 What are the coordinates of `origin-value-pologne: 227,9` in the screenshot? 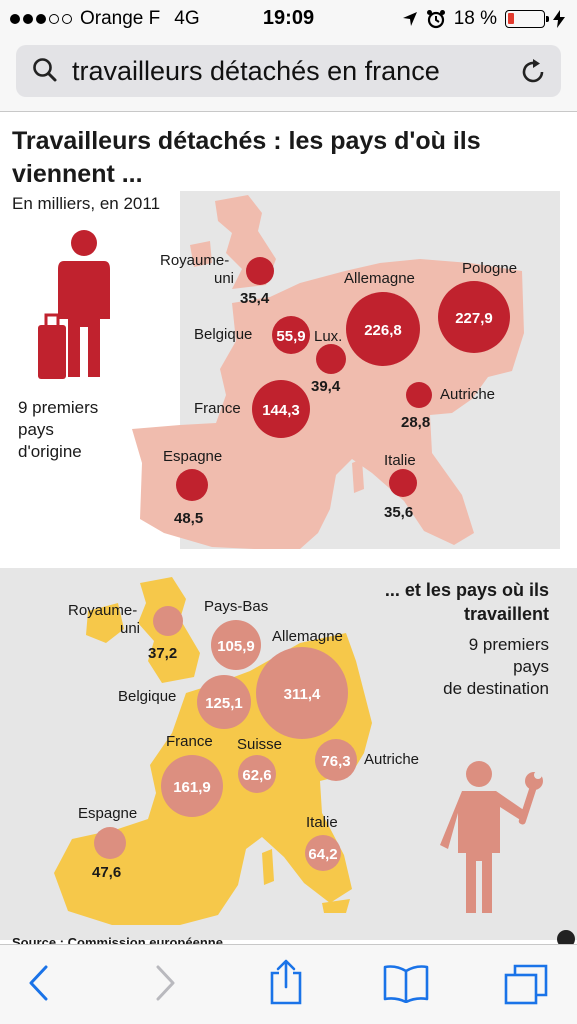 It's located at (474, 318).